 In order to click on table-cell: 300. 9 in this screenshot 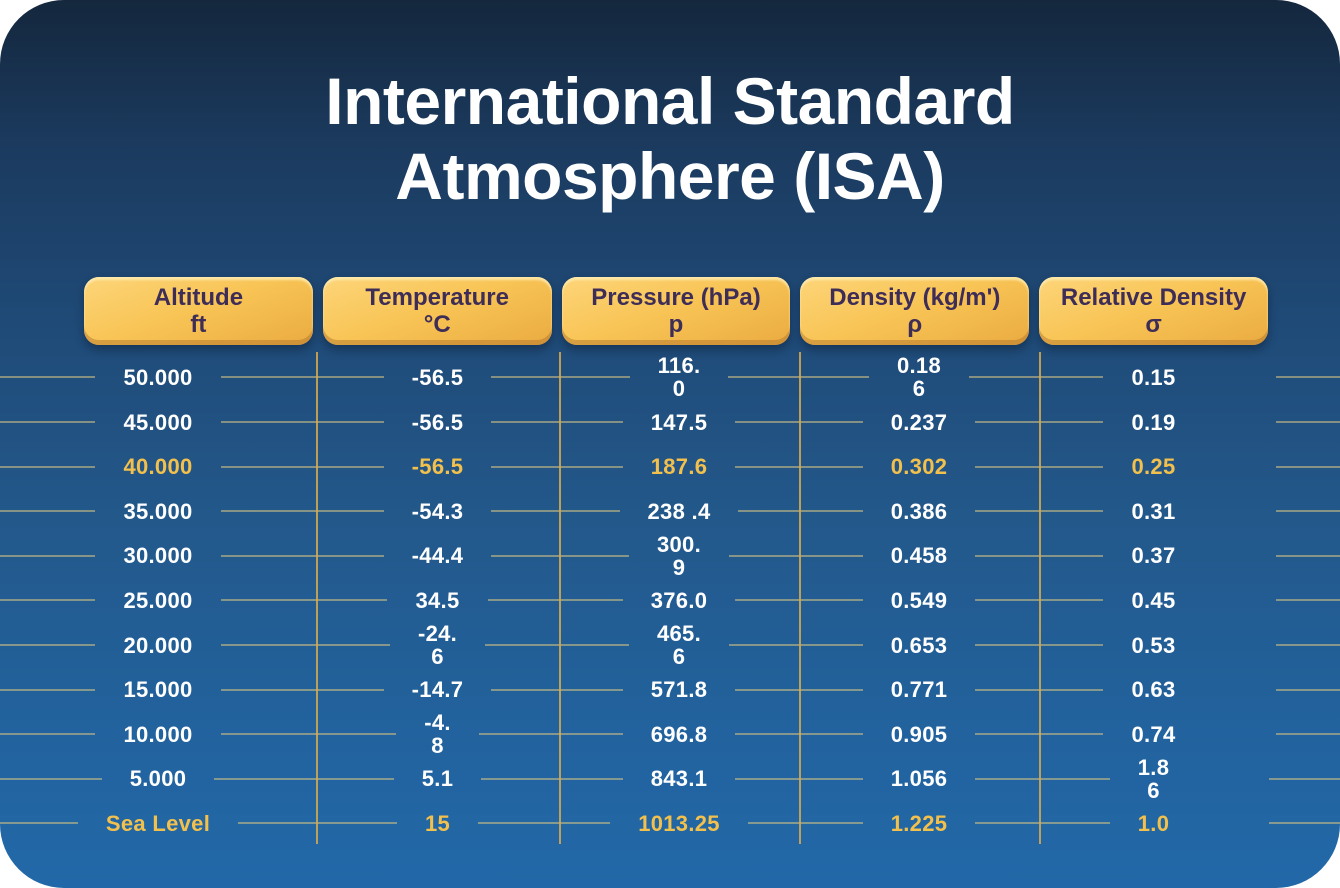, I will do `click(679, 556)`.